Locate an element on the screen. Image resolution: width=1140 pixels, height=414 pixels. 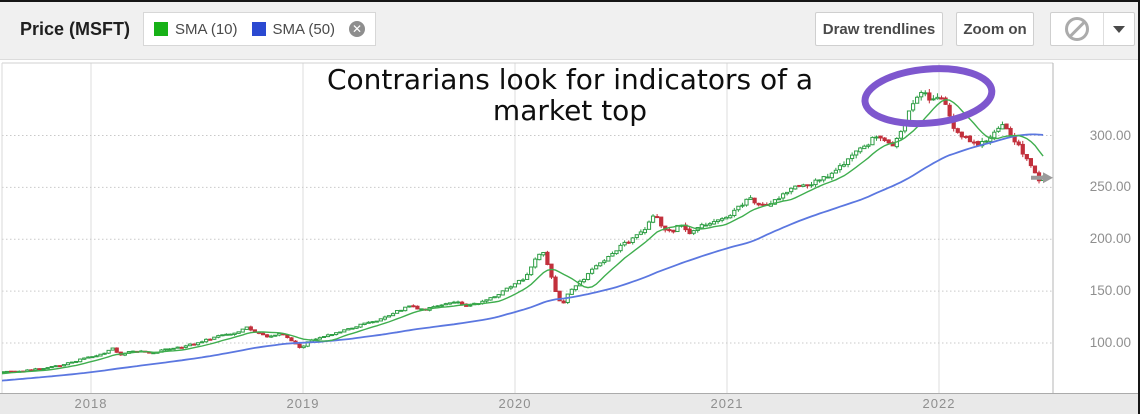
chevron-down-icon is located at coordinates (1119, 29).